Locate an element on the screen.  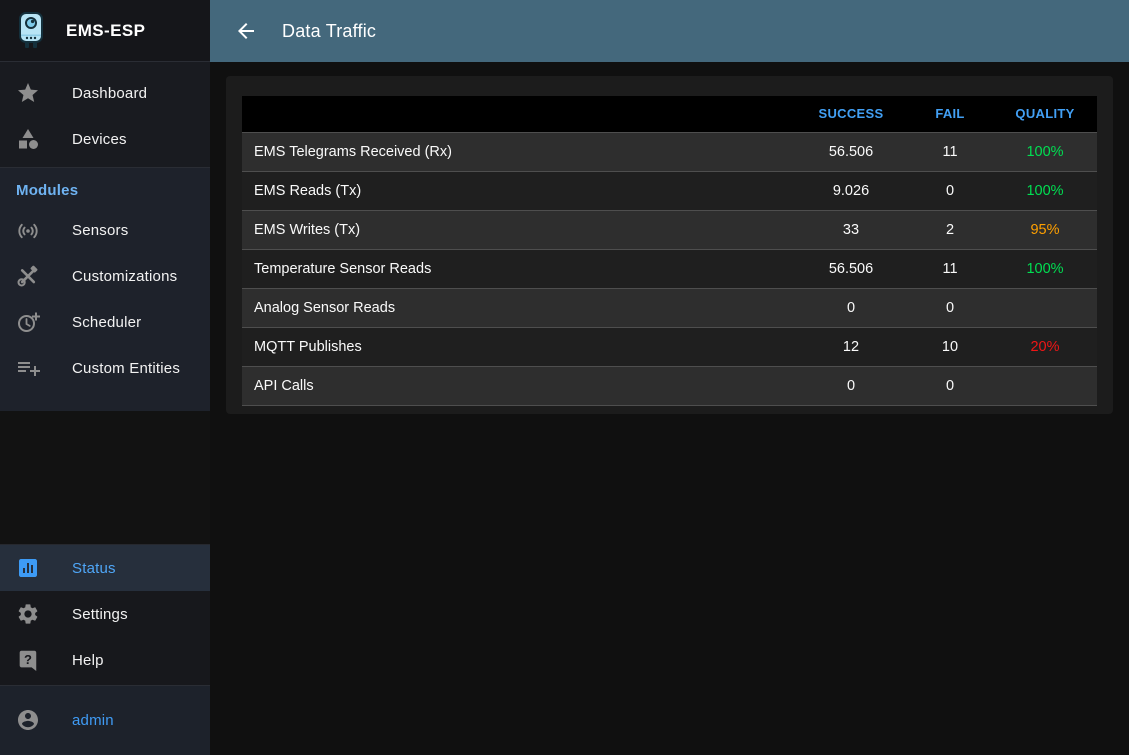
table-row: Analog Sensor Reads 0 0 is located at coordinates (669, 308).